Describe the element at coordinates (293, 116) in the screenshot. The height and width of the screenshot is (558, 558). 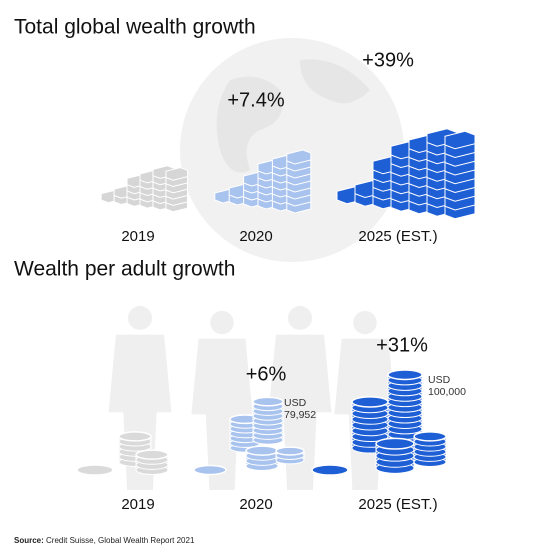
I see `globe-land` at that location.